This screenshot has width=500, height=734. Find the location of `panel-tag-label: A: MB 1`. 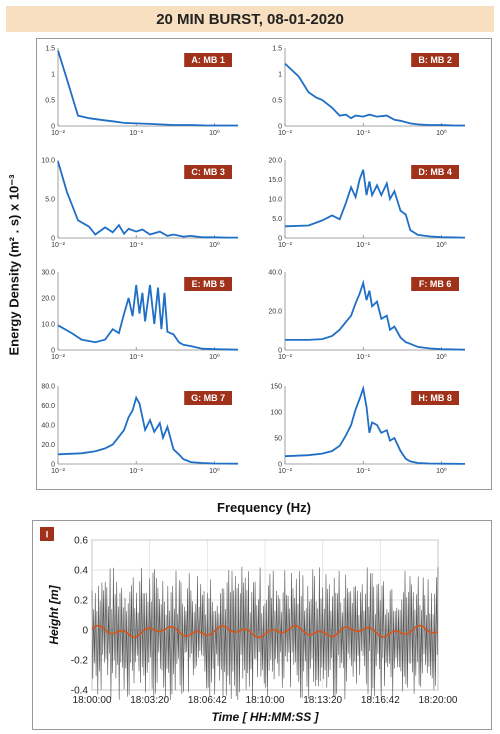

panel-tag-label: A: MB 1 is located at coordinates (208, 60).